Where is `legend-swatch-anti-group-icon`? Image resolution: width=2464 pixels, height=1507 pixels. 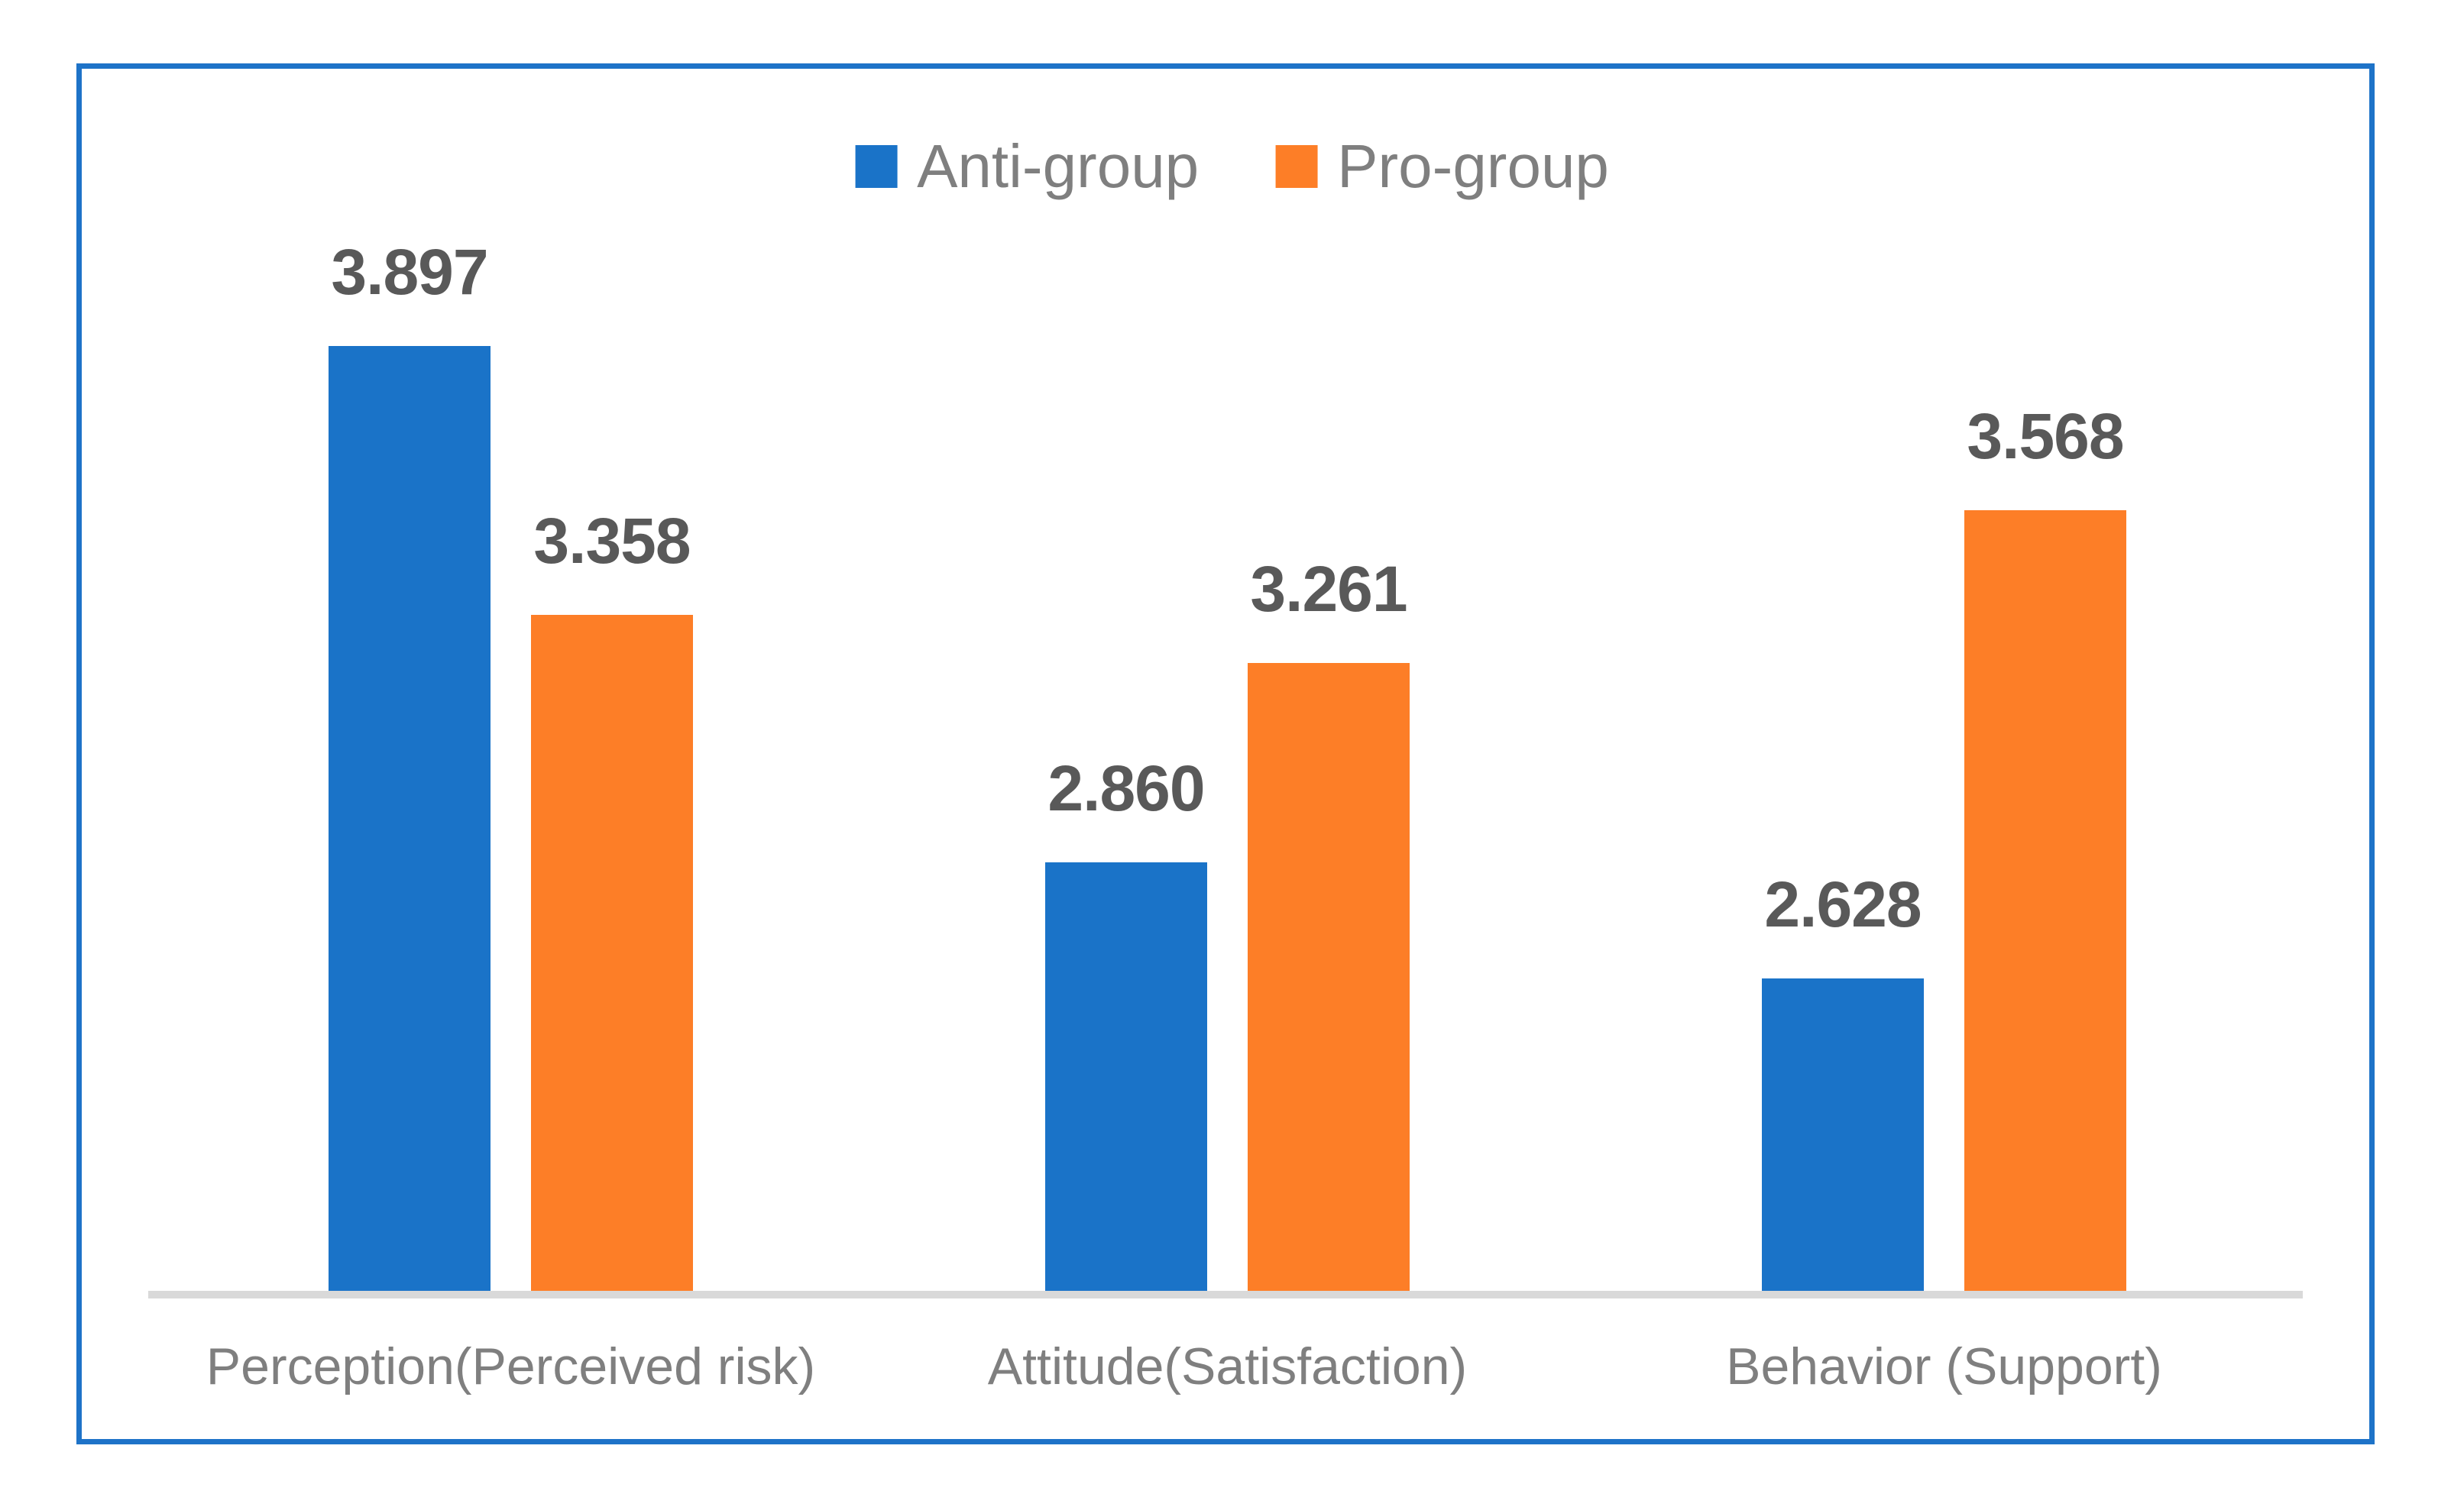 legend-swatch-anti-group-icon is located at coordinates (877, 166).